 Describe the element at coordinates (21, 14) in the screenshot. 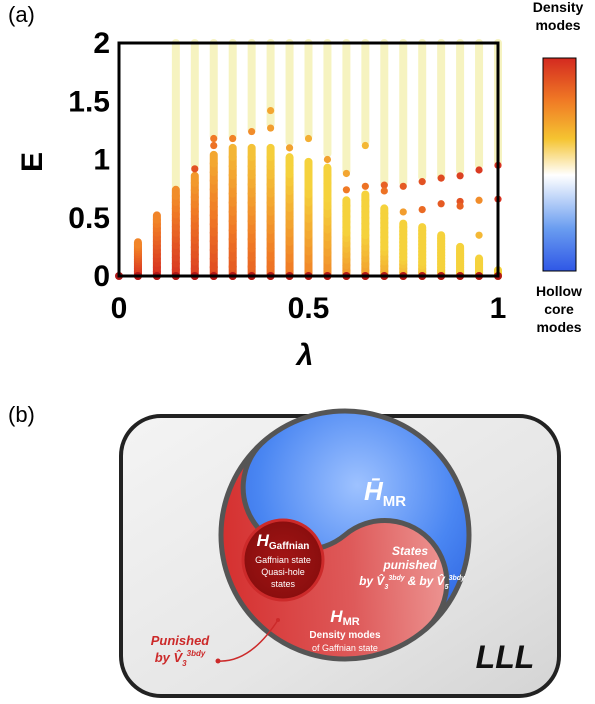

I see `panel-a-label: (a)` at that location.